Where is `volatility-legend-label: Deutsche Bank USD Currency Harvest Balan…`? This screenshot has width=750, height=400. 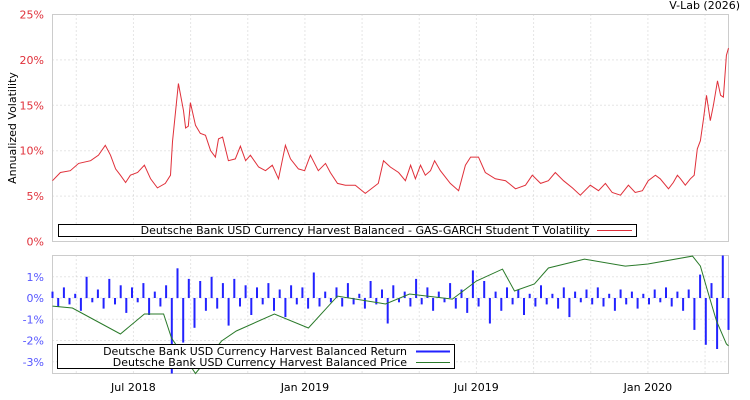 volatility-legend-label: Deutsche Bank USD Currency Harvest Balan… is located at coordinates (366, 230).